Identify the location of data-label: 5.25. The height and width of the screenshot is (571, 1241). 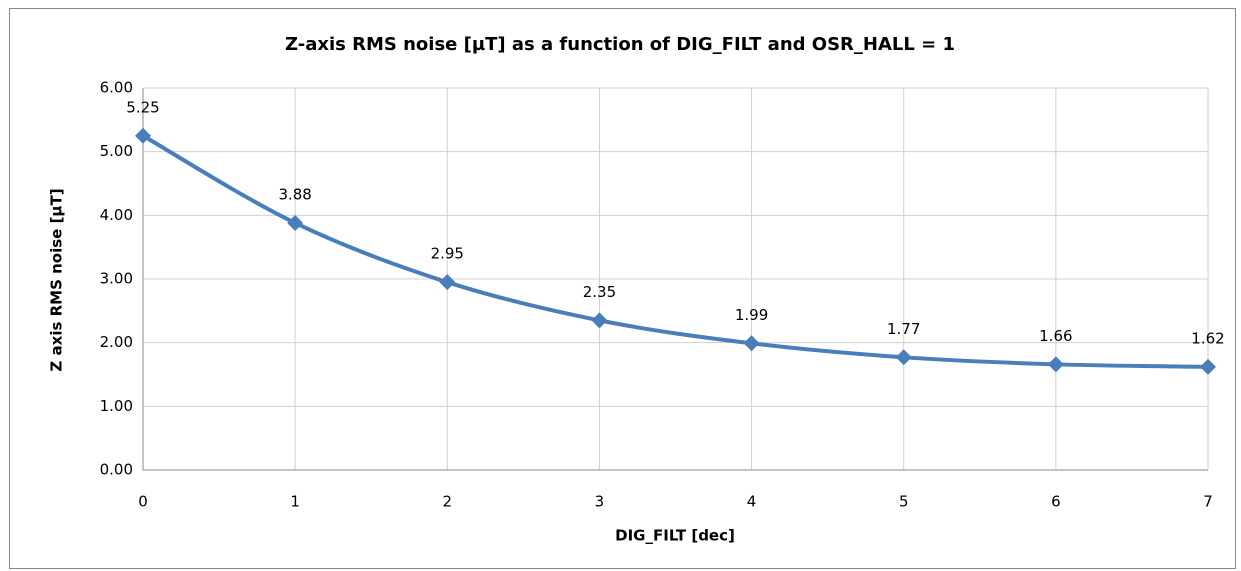
(142, 107).